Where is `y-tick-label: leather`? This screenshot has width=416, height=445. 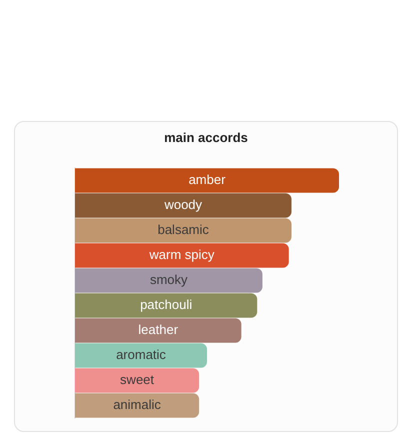
y-tick-label: leather is located at coordinates (158, 330).